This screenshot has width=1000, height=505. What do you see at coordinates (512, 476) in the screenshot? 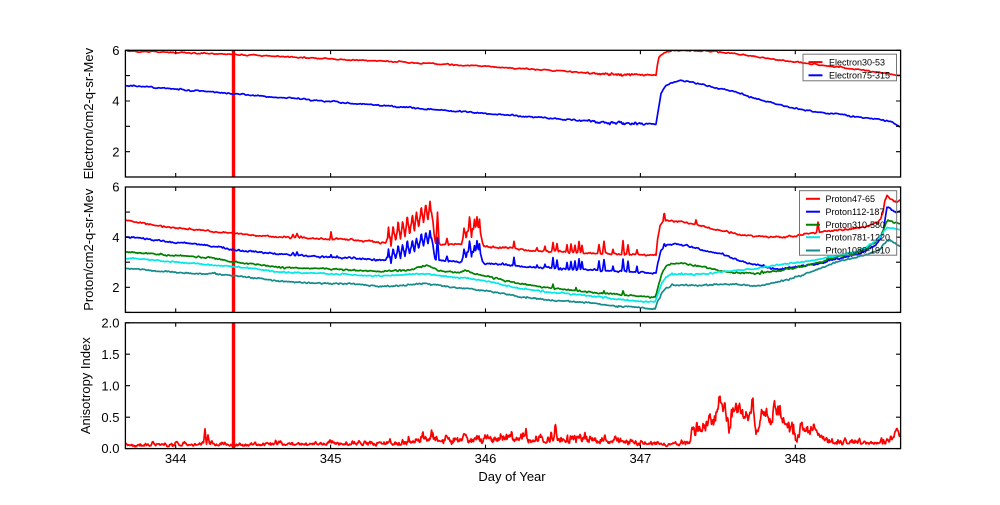
I see `svg-text: Day of Year` at bounding box center [512, 476].